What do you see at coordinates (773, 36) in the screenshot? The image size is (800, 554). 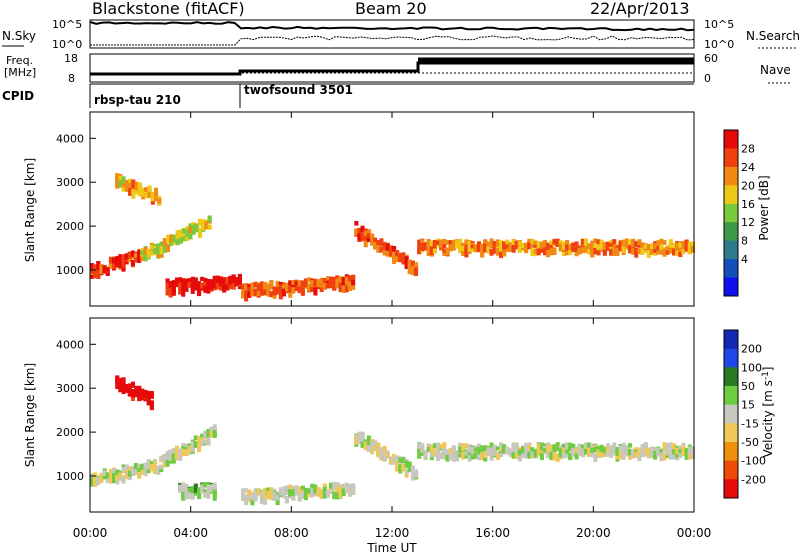 I see `search-label: N.Search` at bounding box center [773, 36].